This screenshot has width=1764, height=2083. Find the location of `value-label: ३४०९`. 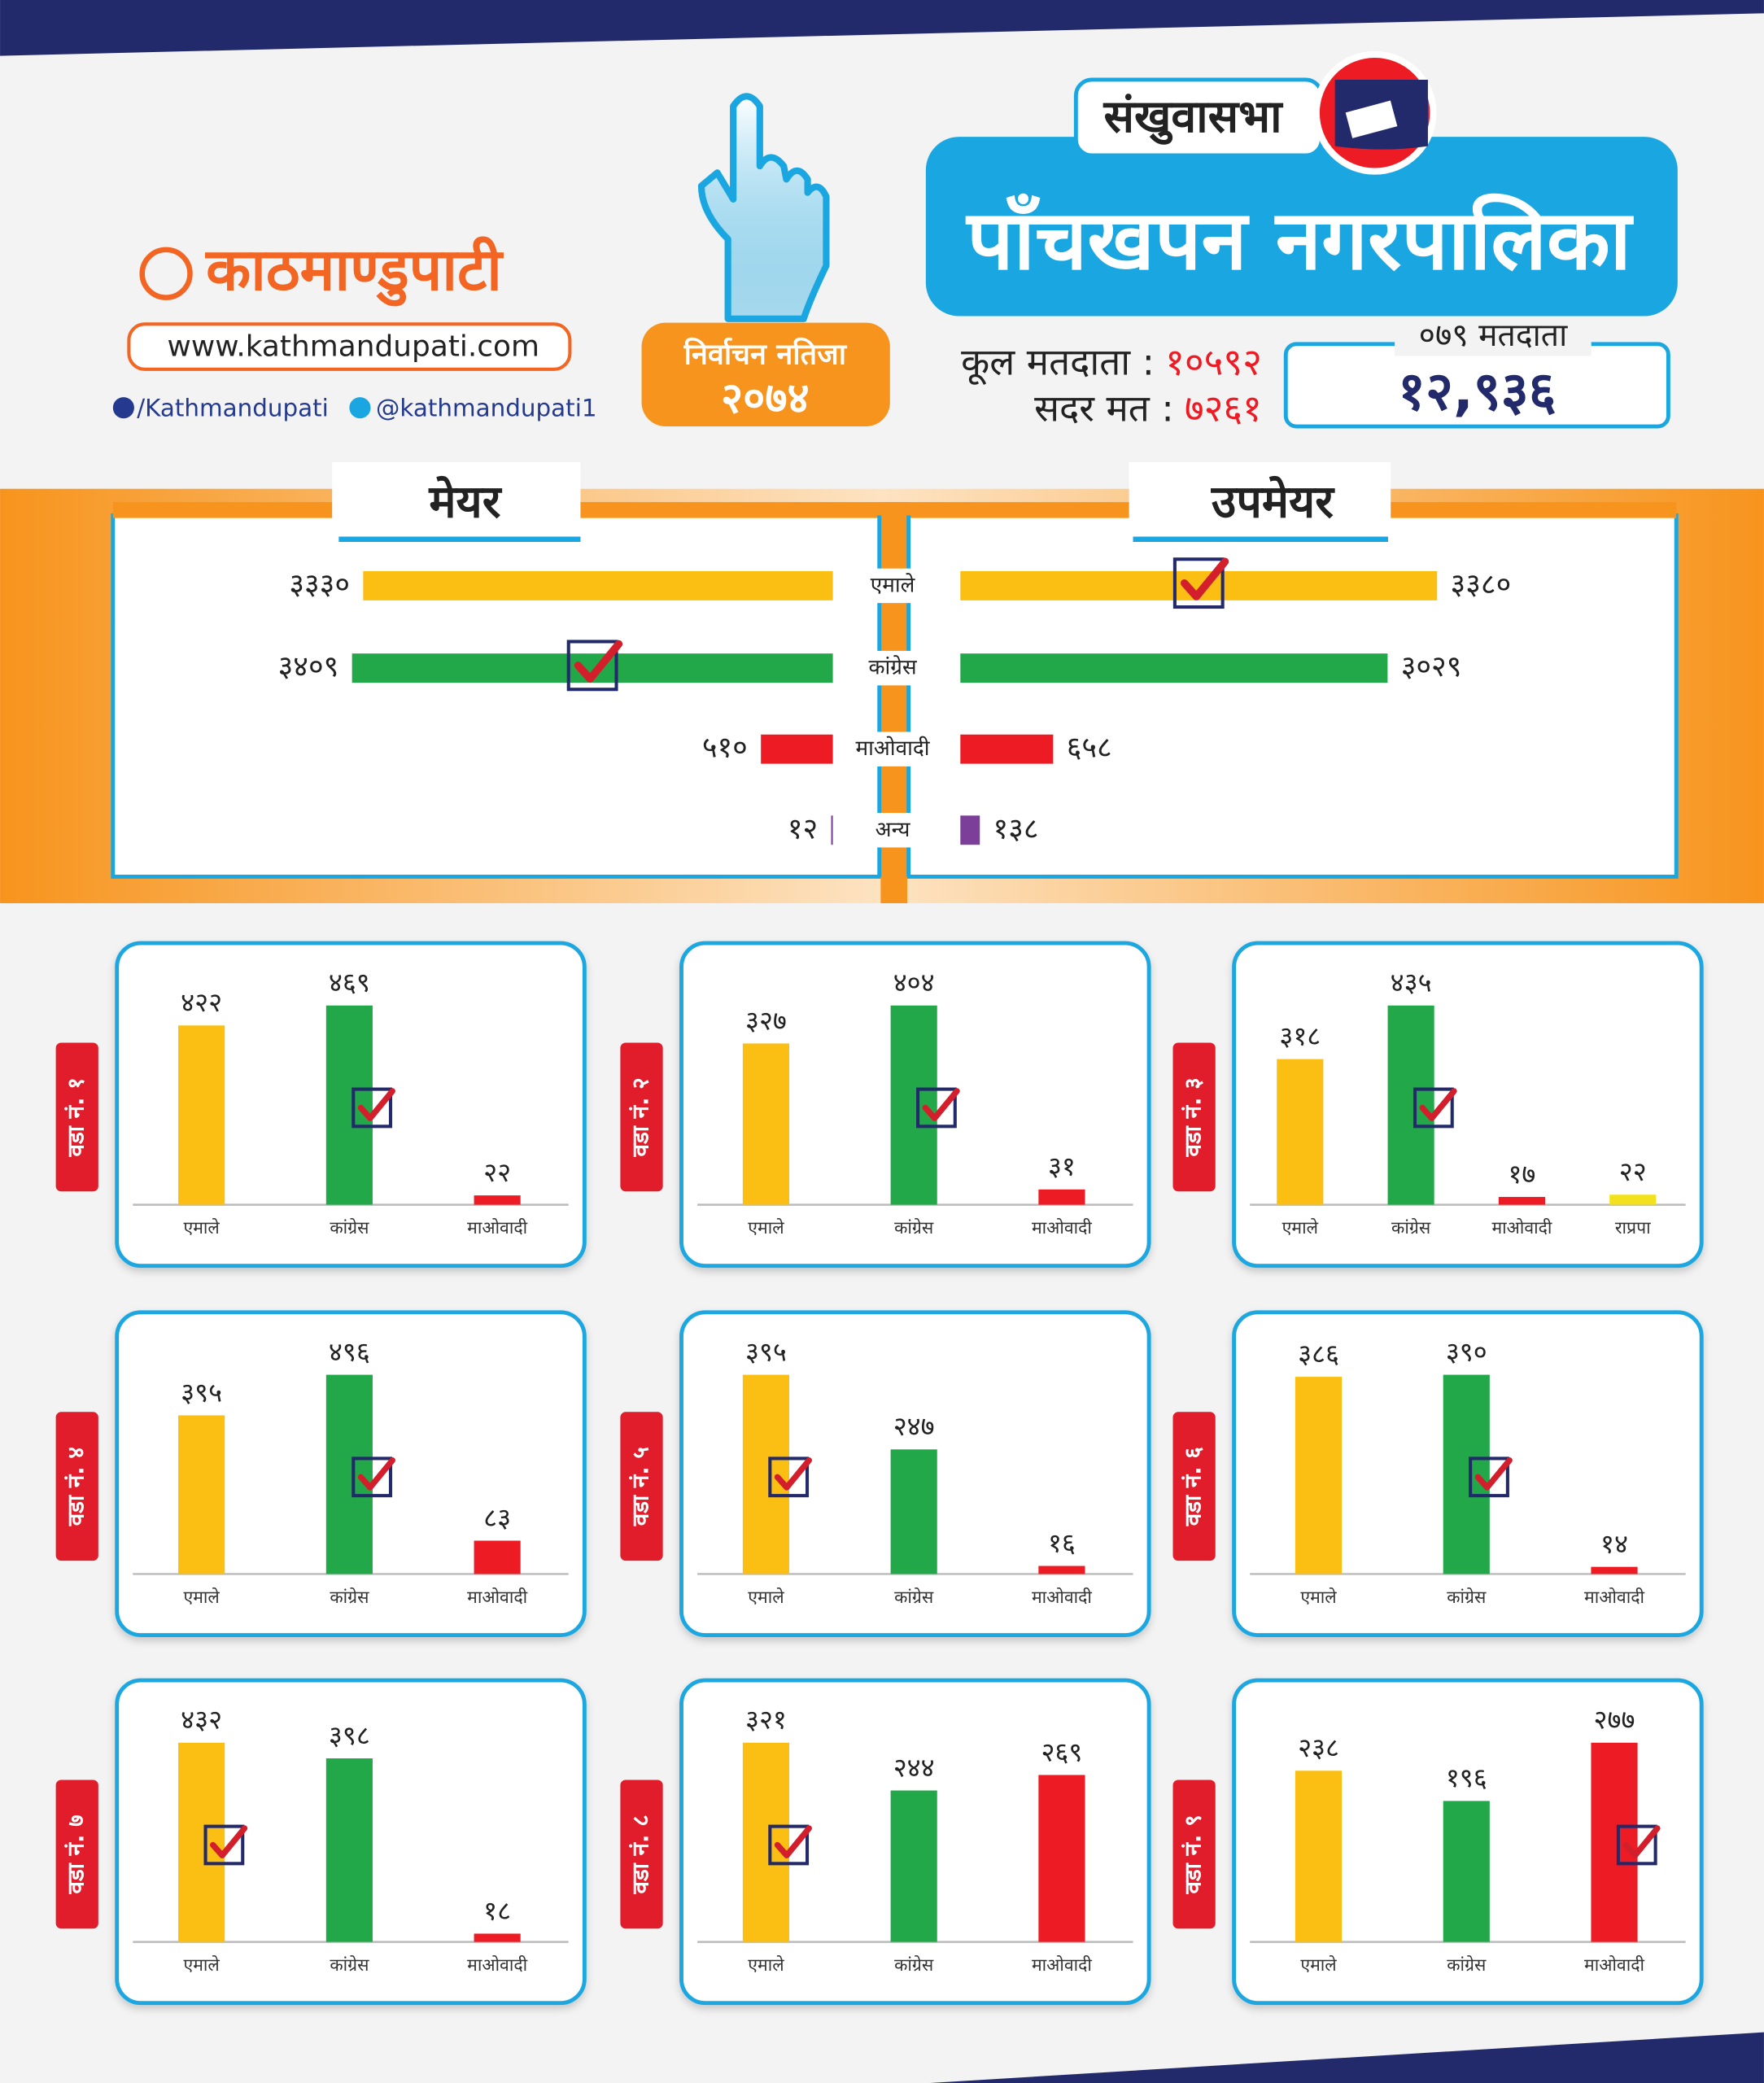

value-label: ३४०९ is located at coordinates (308, 666).